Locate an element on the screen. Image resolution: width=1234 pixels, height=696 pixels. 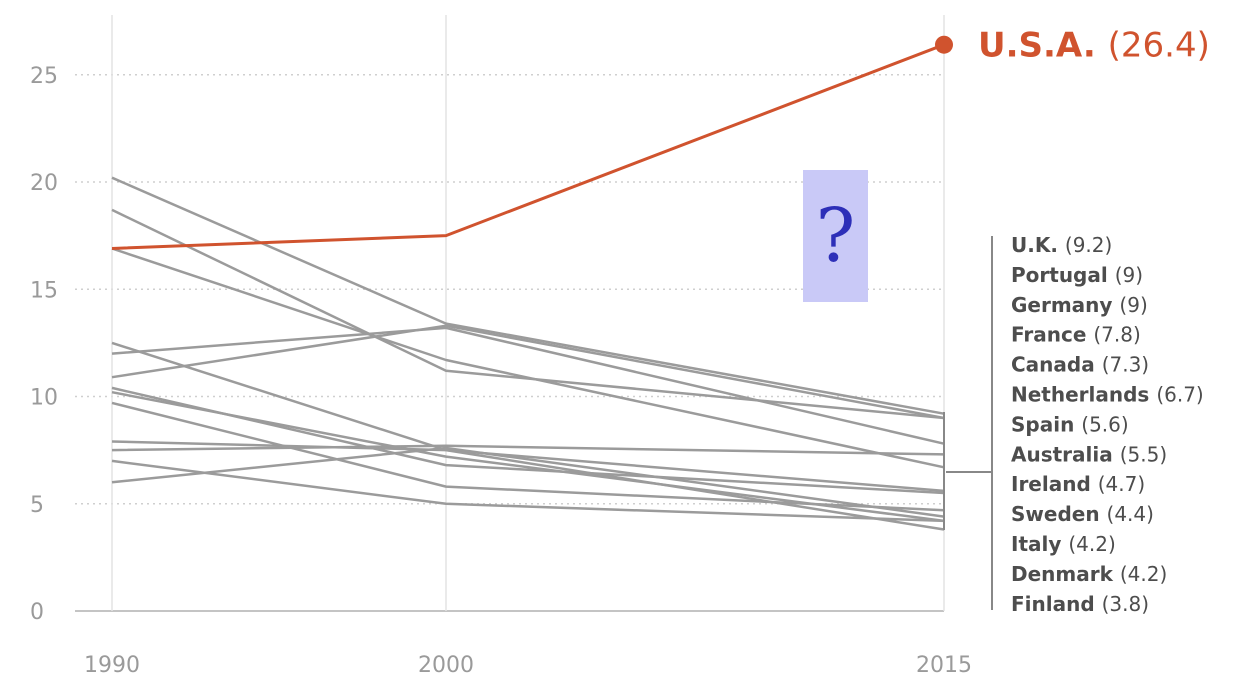
y-tick-label: 25 is located at coordinates (44, 76).